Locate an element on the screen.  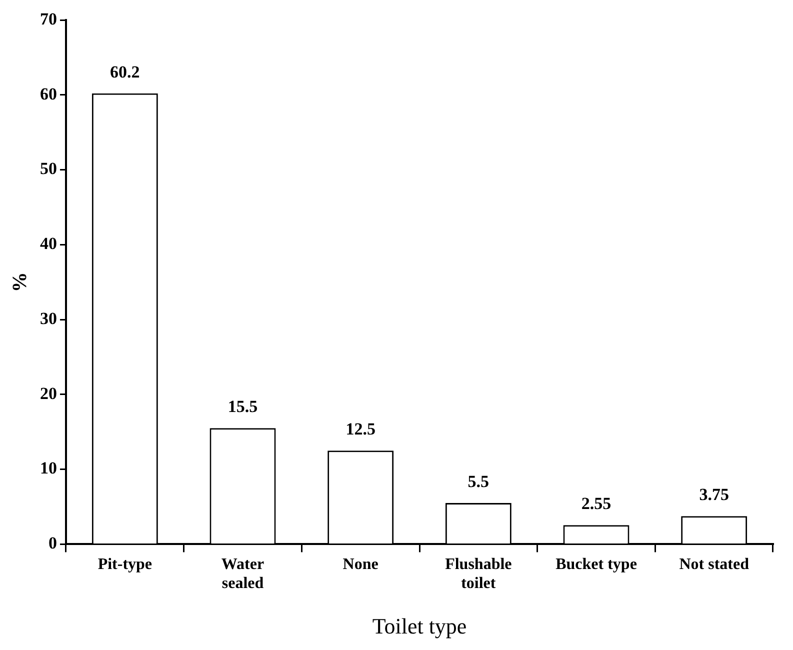
x-tick-label: Flushable toilet is located at coordinates (478, 574).